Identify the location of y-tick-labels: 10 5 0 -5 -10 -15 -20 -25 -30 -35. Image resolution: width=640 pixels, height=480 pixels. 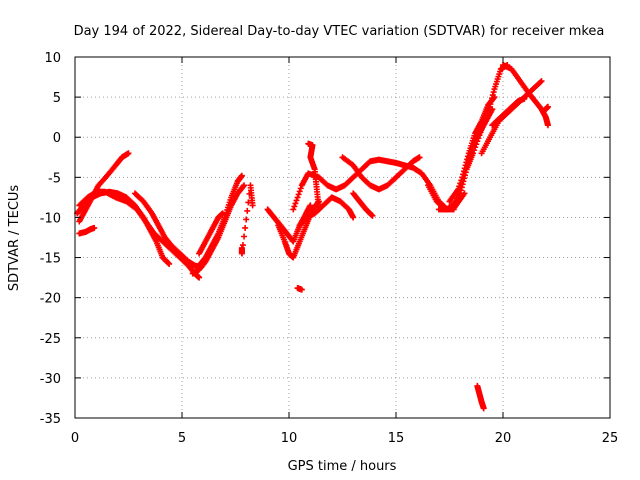
(50, 239).